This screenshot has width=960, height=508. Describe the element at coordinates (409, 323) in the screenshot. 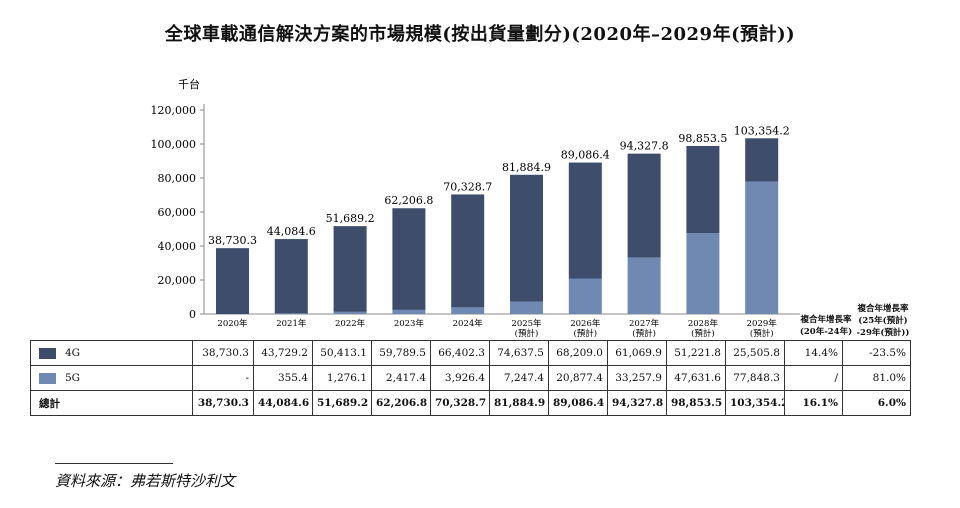

I see `x-category-label: 2023年` at that location.